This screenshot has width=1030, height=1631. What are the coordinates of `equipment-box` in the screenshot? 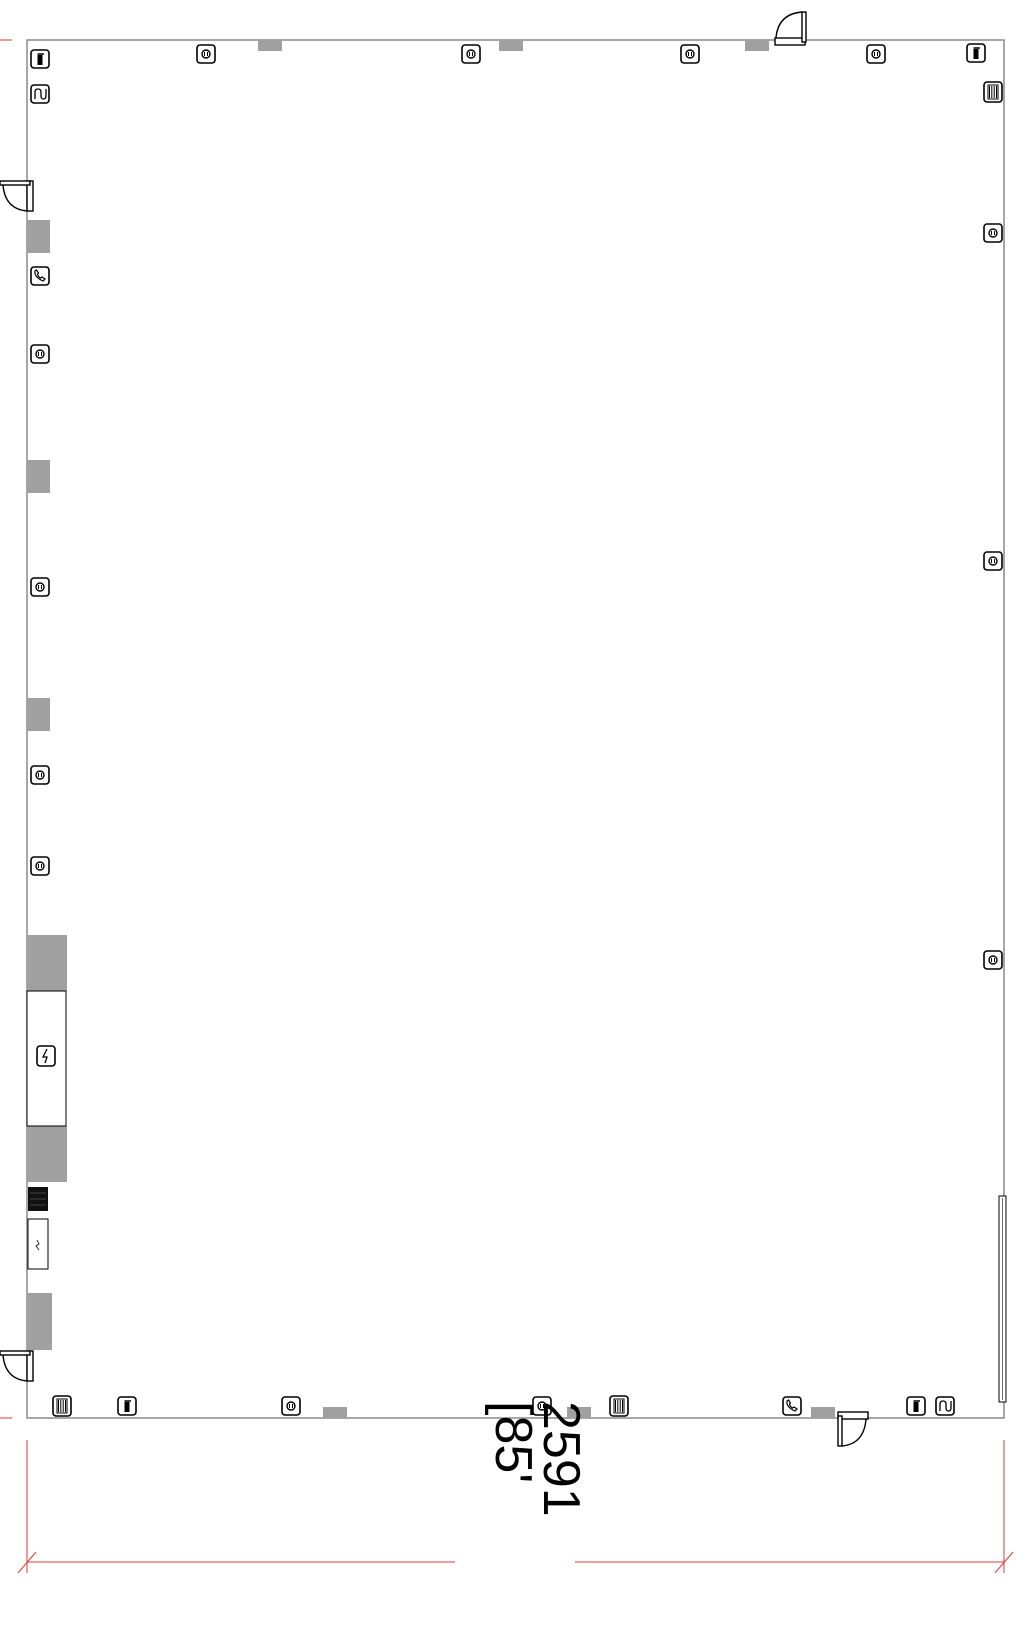 It's located at (38, 1244).